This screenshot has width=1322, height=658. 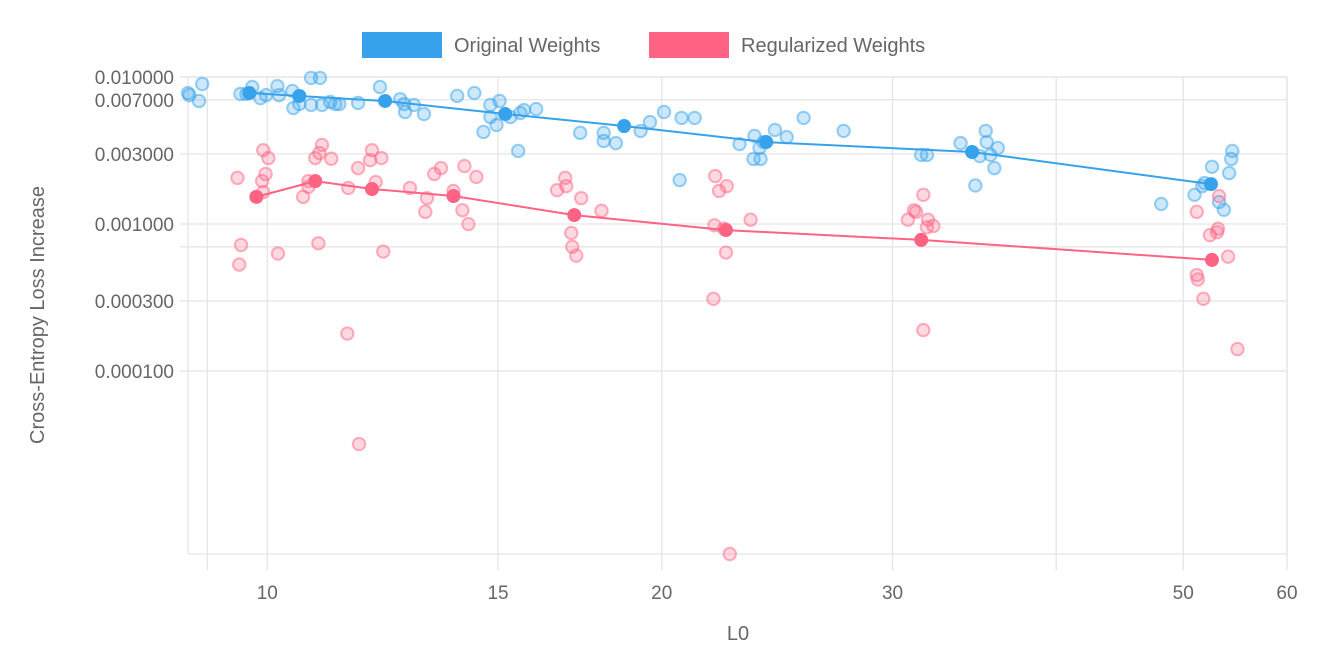 I want to click on legend-item-regularized-weights: Regularized Weights, so click(x=787, y=45).